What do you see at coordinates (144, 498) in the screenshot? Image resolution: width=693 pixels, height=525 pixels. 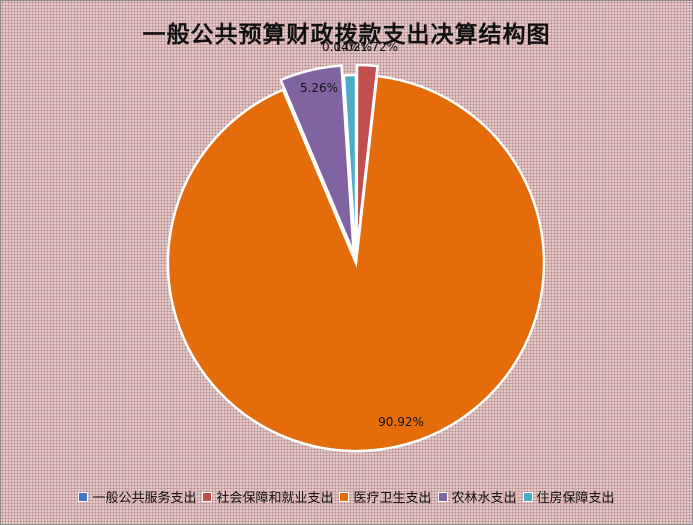 I see `legend-label: 一般公共服务支出` at bounding box center [144, 498].